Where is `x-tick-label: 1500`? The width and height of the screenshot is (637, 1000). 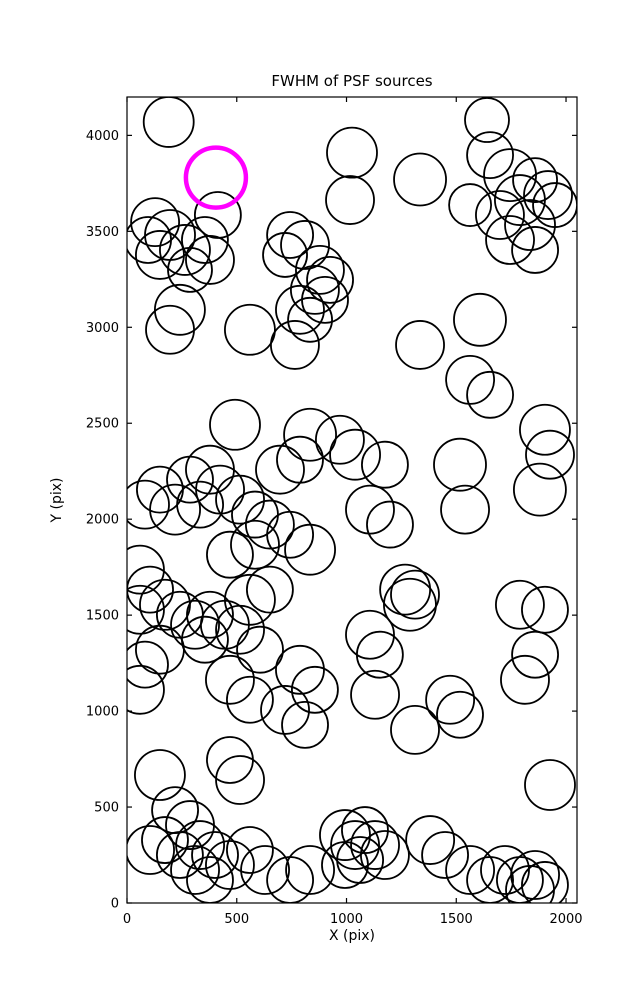
x-tick-label: 1500 is located at coordinates (456, 919).